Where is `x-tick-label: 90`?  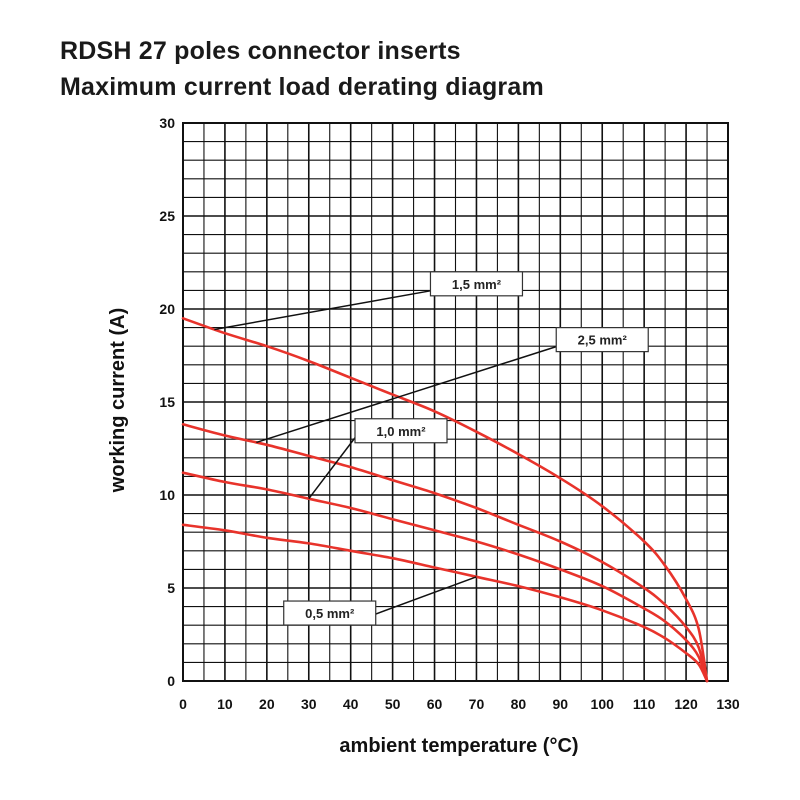
x-tick-label: 90 is located at coordinates (561, 704).